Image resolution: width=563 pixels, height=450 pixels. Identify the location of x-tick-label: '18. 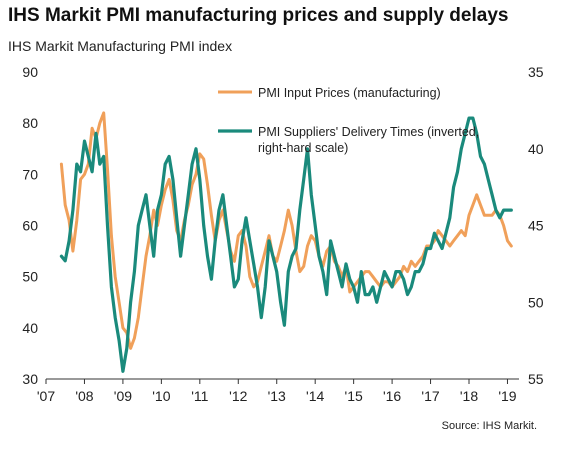
(469, 396).